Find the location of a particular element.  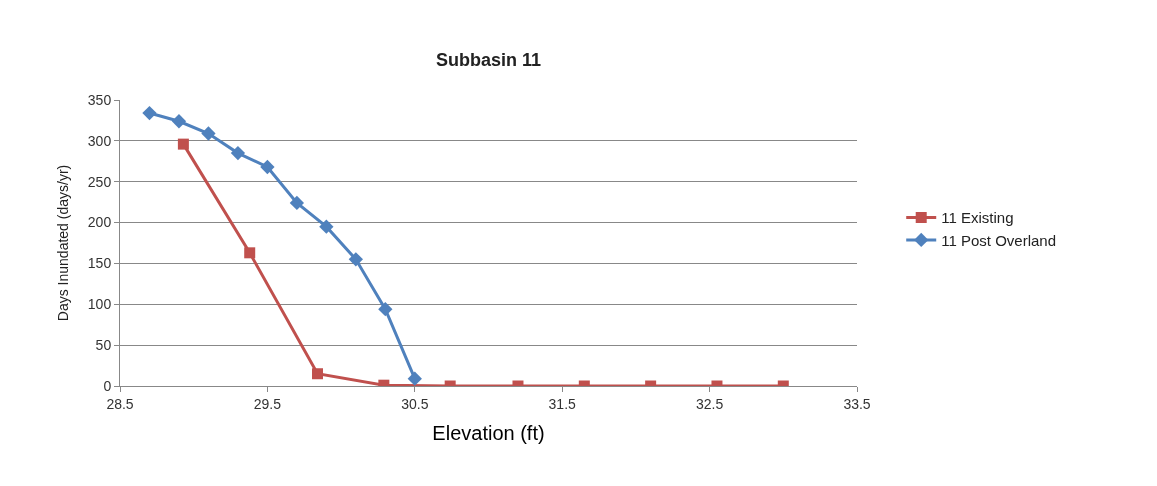

y-tick-label: 0 is located at coordinates (107, 385).